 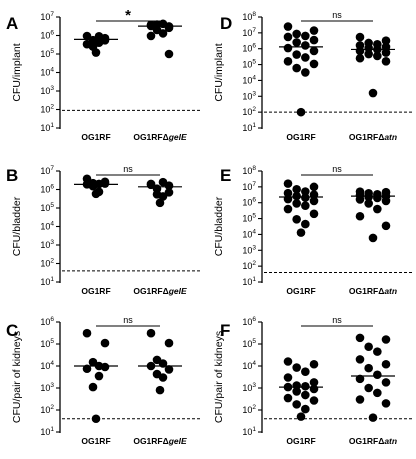 What do you see at coordinates (337, 15) in the screenshot?
I see `significance-label: ns` at bounding box center [337, 15].